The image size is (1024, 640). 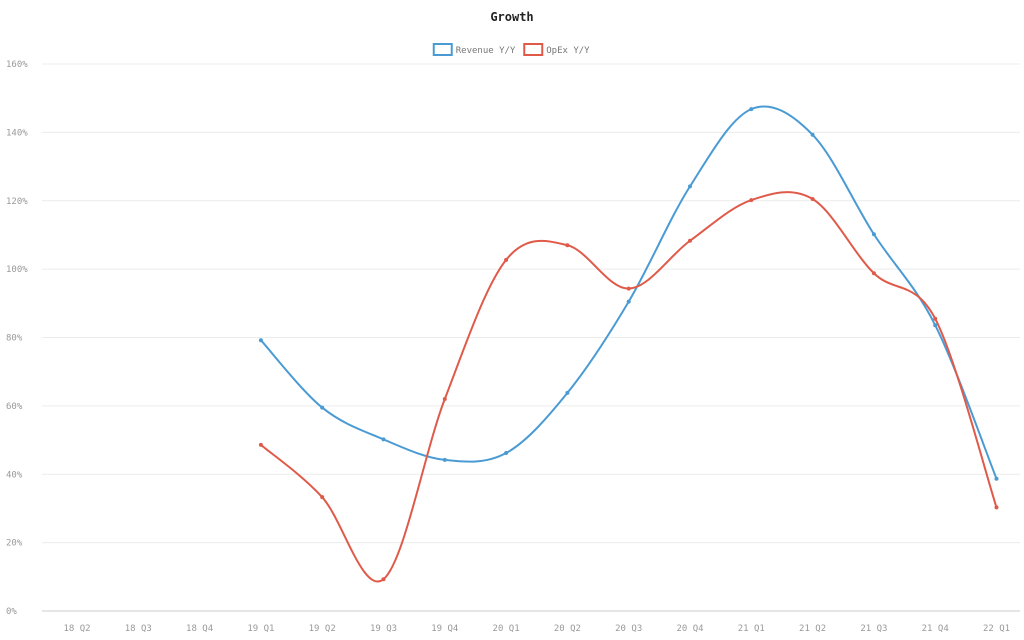 I want to click on legend-label: OpEx Y/Y, so click(x=568, y=51).